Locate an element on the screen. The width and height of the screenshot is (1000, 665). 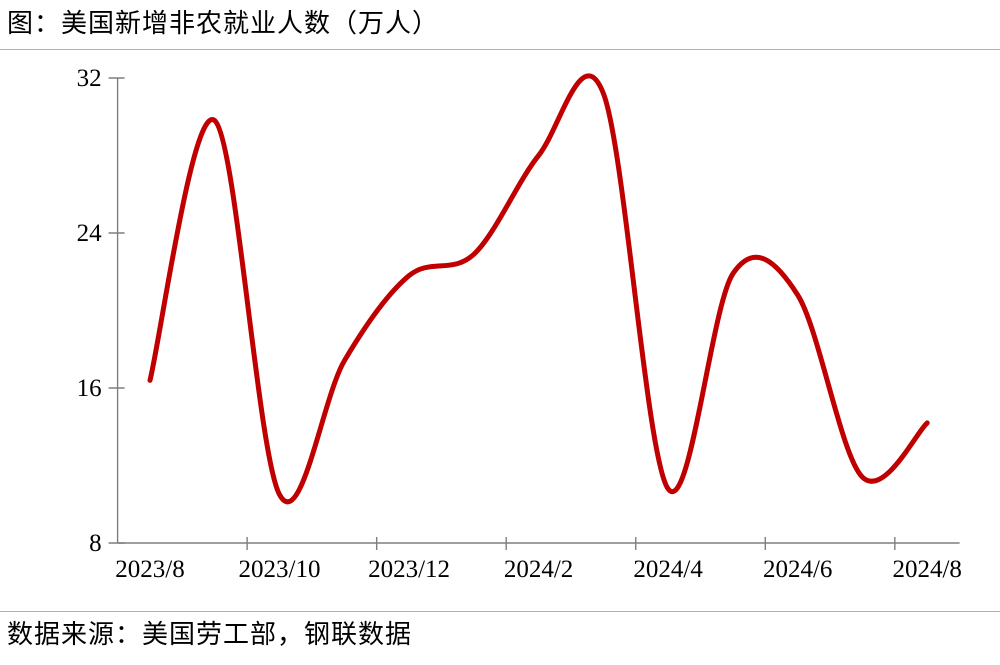
title-divider is located at coordinates (500, 49).